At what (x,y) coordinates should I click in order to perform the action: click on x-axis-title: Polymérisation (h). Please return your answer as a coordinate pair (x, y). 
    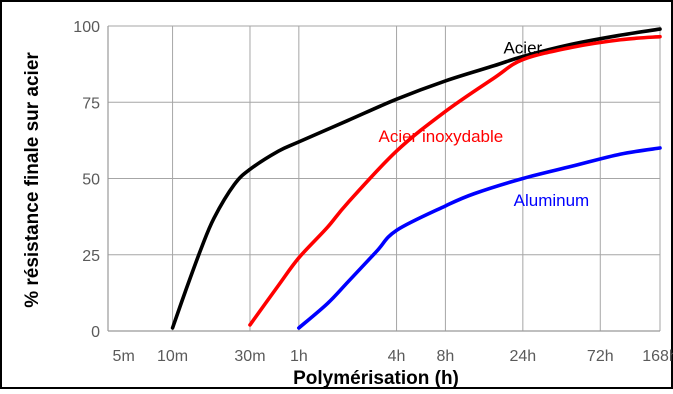
    Looking at the image, I should click on (376, 378).